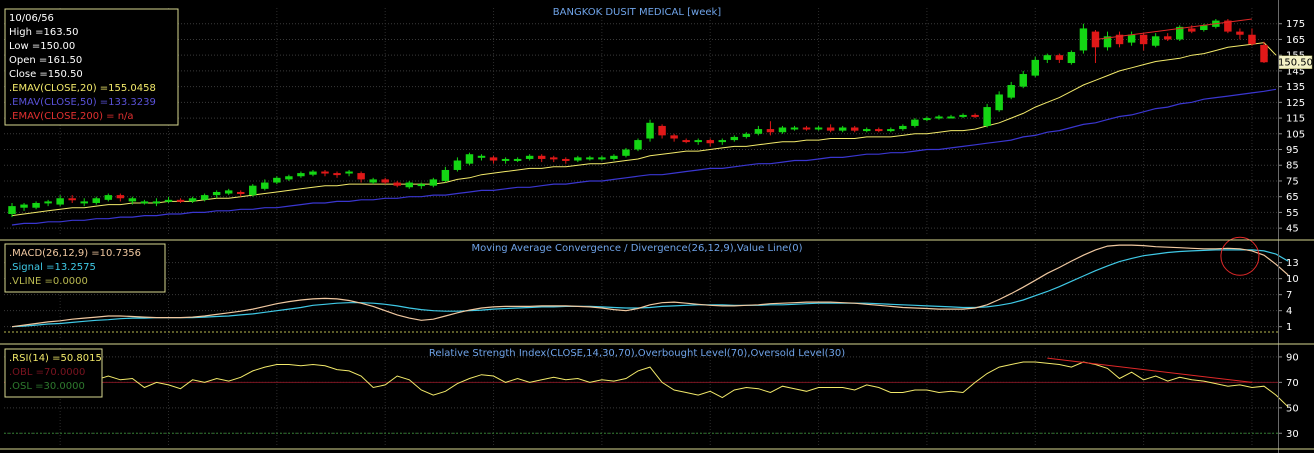  Describe the element at coordinates (1295, 24) in the screenshot. I see `y-tick-label: 175` at that location.